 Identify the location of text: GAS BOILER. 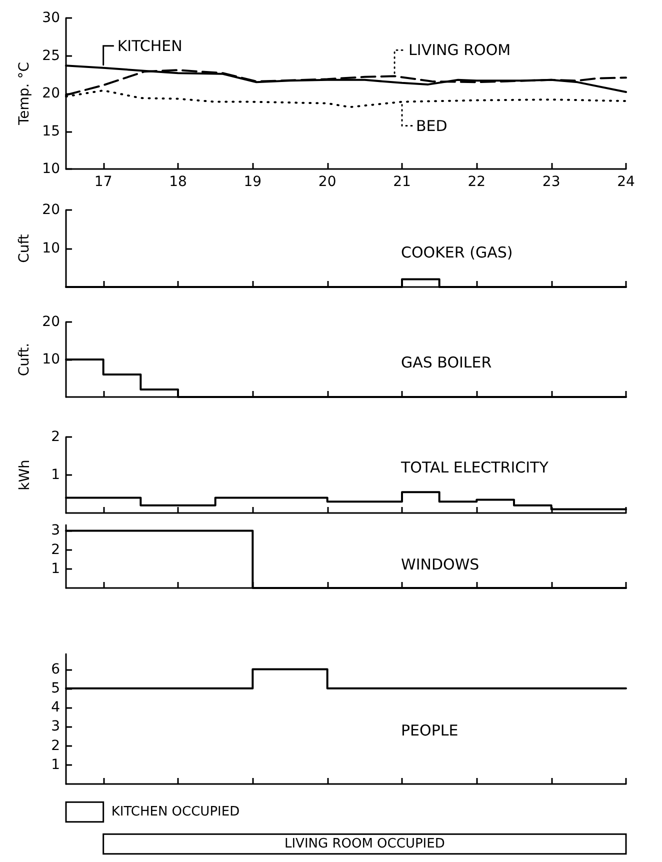
(446, 363).